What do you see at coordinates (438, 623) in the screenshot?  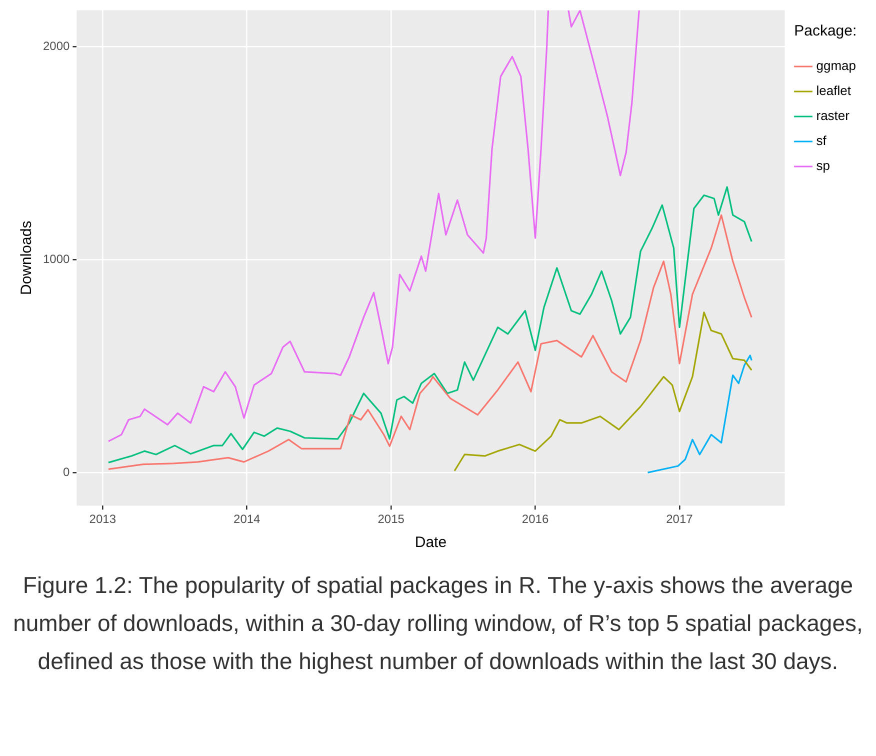 I see `caption: Figure 1.2: The popularity of spatial packages in R. The y-axis shows the average number of downloads, within a 30-day rolling window, of R’s top 5 spatial packages, defined as those with the highest number of downloads within the last 30 days.` at bounding box center [438, 623].